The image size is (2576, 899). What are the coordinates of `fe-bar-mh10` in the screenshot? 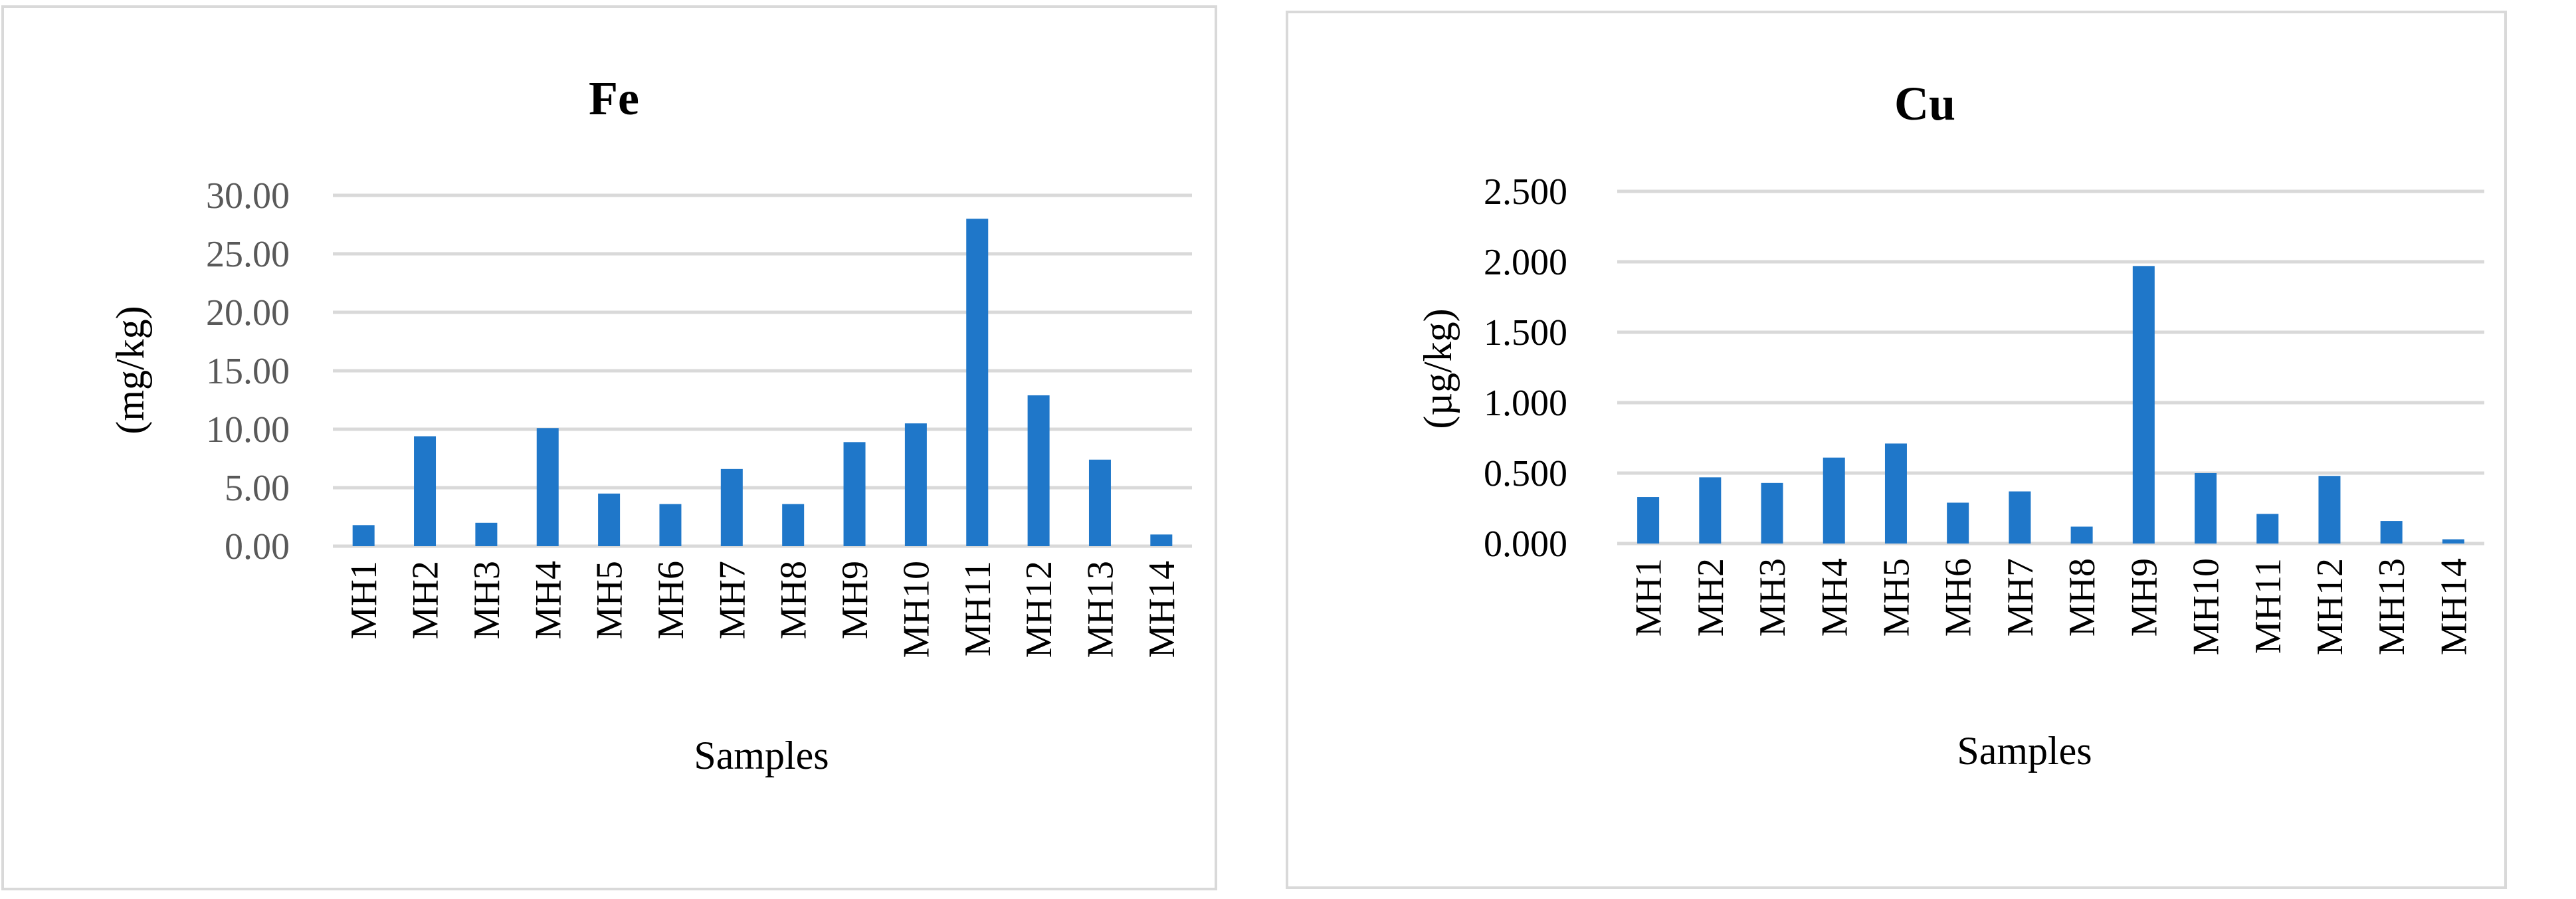 It's located at (916, 484).